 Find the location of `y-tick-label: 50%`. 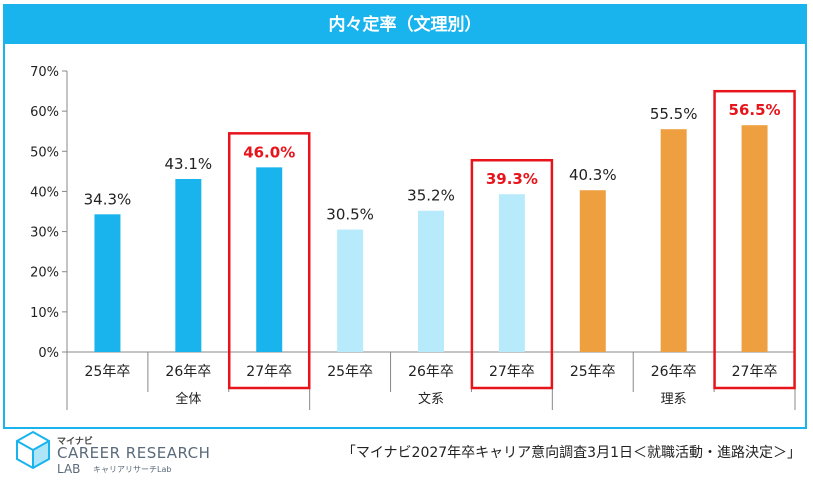

y-tick-label: 50% is located at coordinates (44, 152).